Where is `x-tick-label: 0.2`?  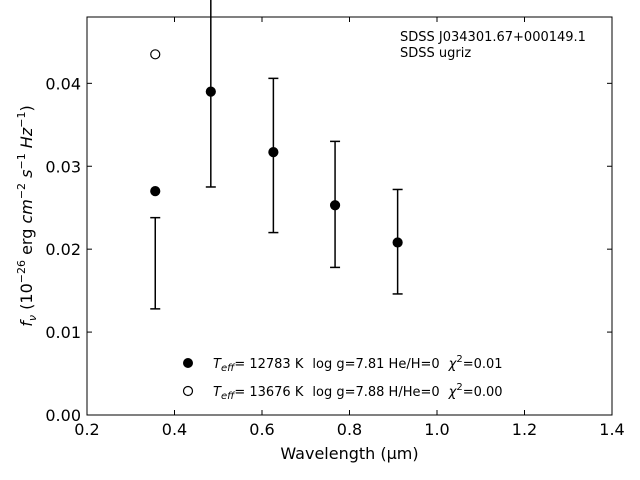 x-tick-label: 0.2 is located at coordinates (86, 429).